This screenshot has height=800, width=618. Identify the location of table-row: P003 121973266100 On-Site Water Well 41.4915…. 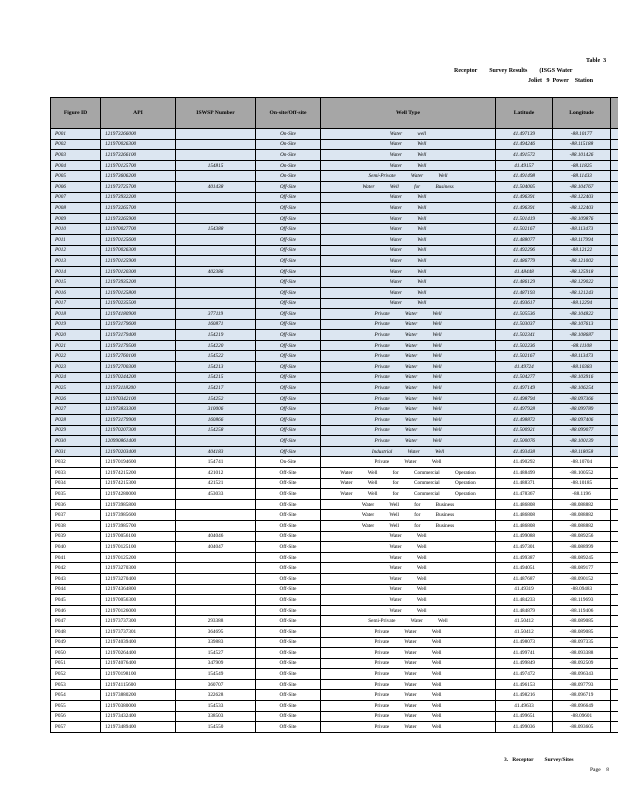
(334, 155).